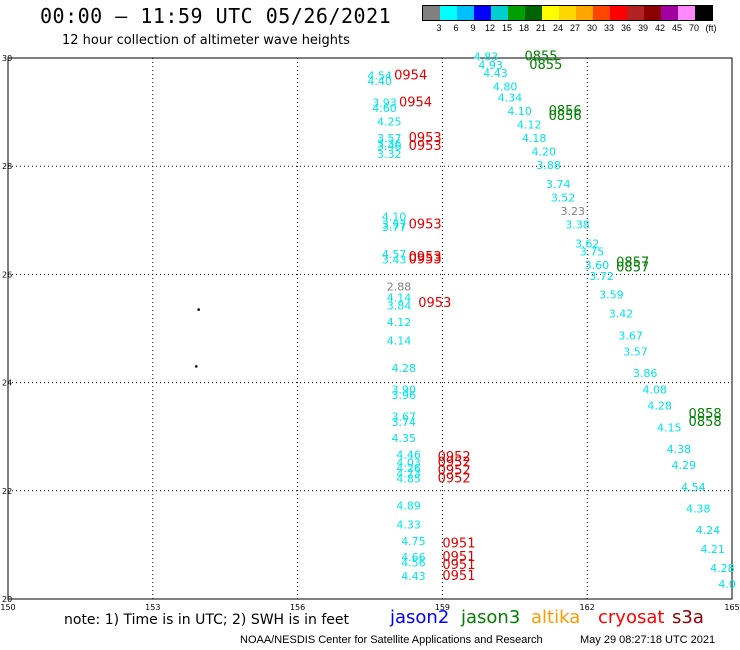 The height and width of the screenshot is (650, 740). What do you see at coordinates (592, 251) in the screenshot?
I see `wave-height-label: 3.75` at bounding box center [592, 251].